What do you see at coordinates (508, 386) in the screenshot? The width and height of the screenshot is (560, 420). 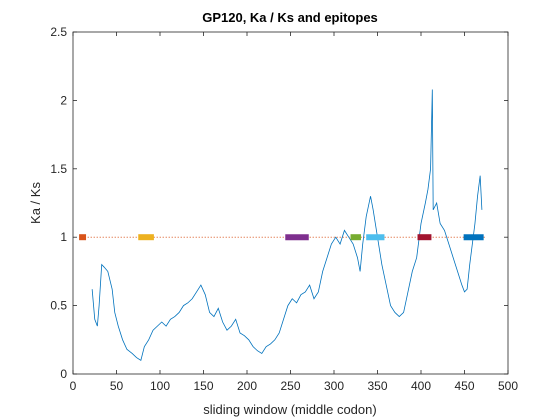 I see `x-tick-label: 500` at bounding box center [508, 386].